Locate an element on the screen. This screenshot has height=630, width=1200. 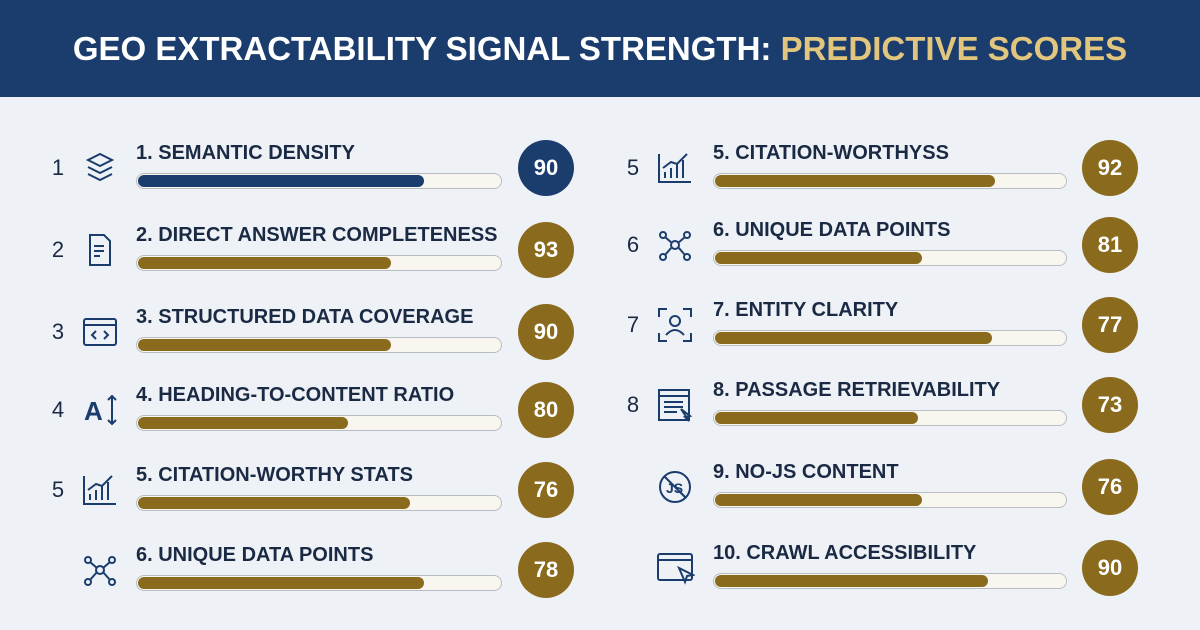
row-index: 8 is located at coordinates (633, 404).